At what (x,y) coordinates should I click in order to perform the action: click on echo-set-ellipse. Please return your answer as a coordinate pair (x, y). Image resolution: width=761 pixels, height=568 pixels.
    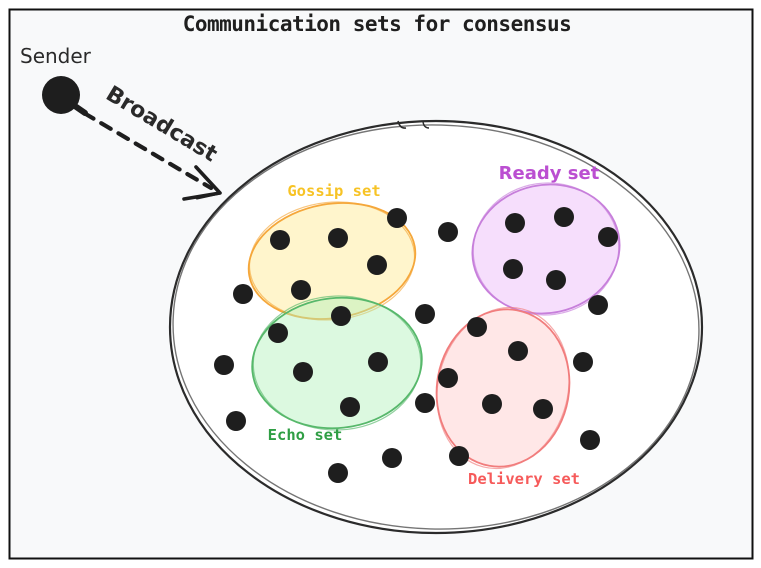
    Looking at the image, I should click on (337, 363).